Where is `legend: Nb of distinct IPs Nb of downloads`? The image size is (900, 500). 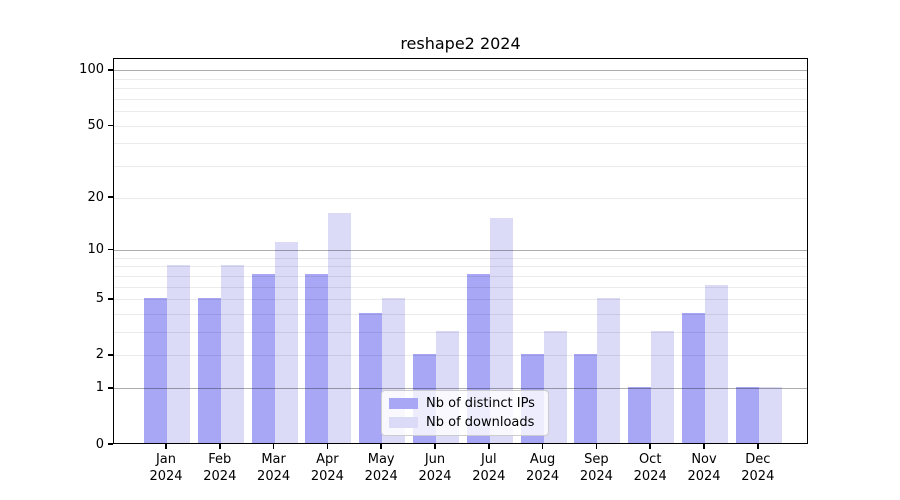 legend: Nb of distinct IPs Nb of downloads is located at coordinates (465, 413).